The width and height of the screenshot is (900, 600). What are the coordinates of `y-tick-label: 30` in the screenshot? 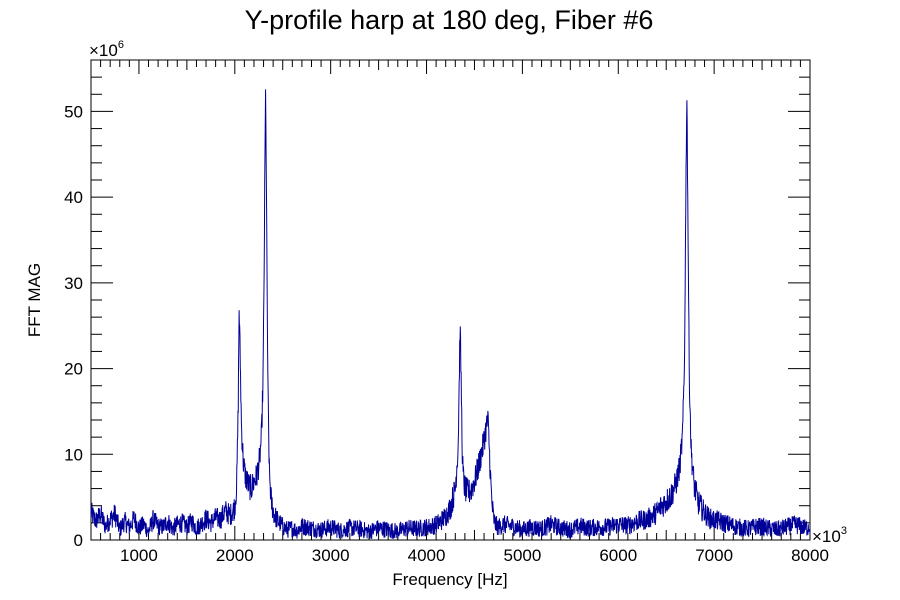 It's located at (73, 283).